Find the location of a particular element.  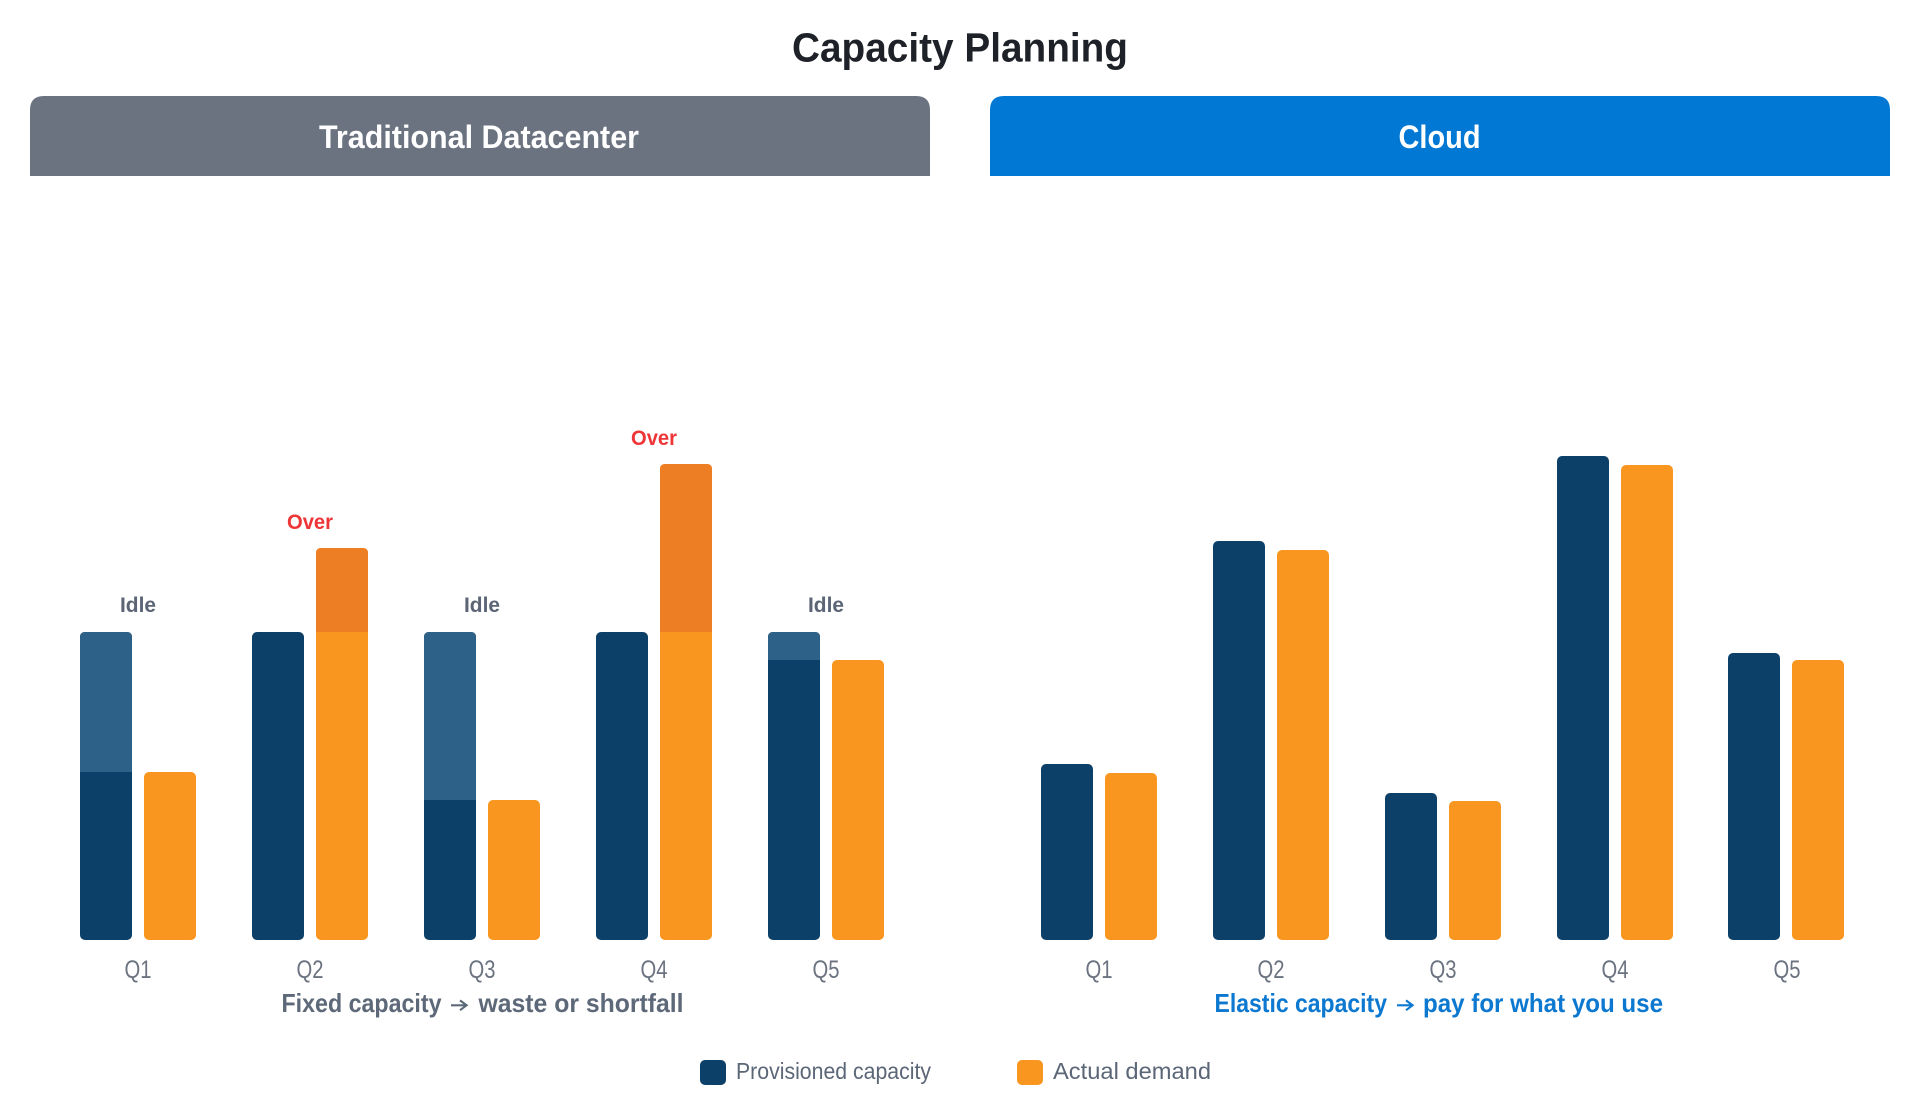

svg-text: Elastic capacity is located at coordinates (1301, 1003).